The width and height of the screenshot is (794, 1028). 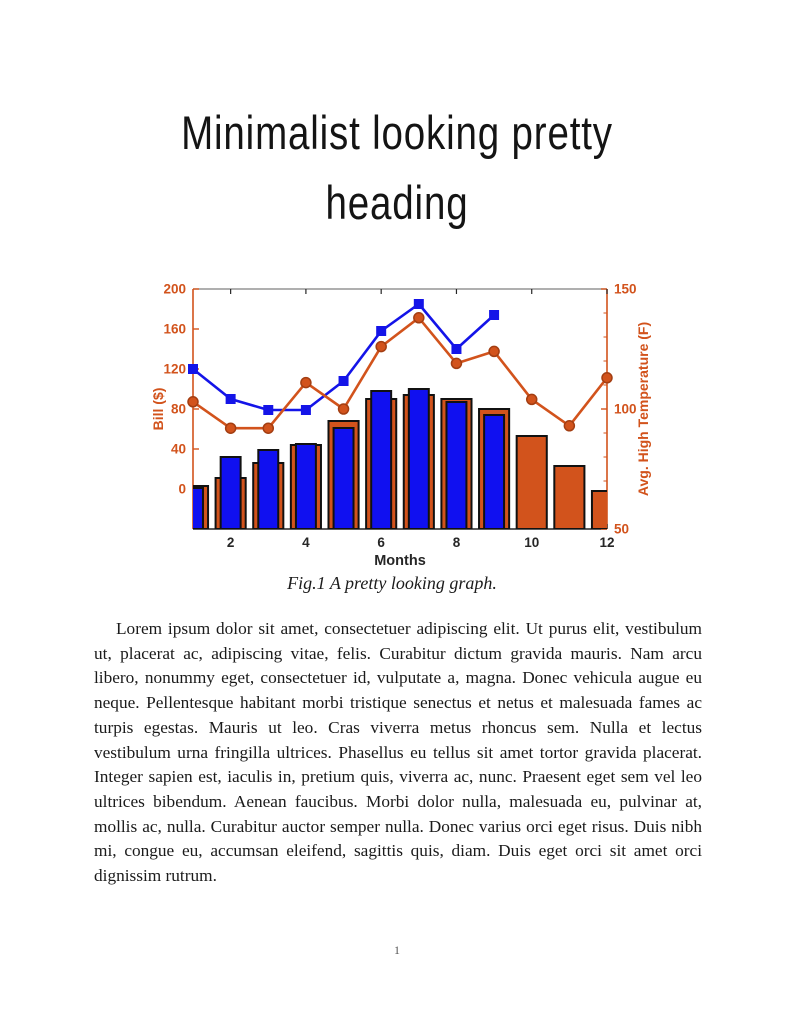 What do you see at coordinates (306, 542) in the screenshot?
I see `svg-text: 4` at bounding box center [306, 542].